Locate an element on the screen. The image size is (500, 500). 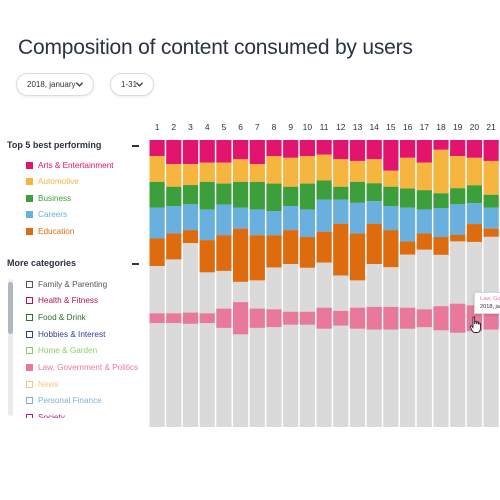
category-checkbox-home-garden: Home & Garden is located at coordinates (61, 351).